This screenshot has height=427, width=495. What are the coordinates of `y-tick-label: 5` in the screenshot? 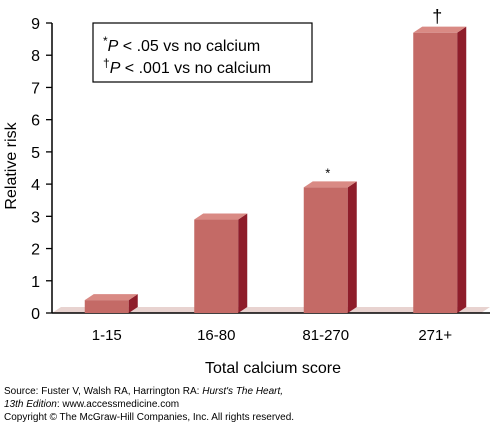 It's located at (35, 153).